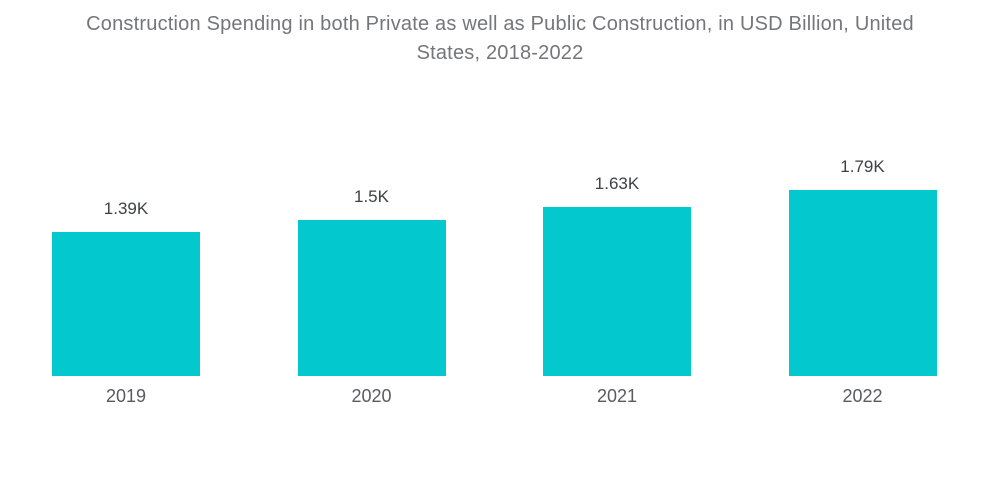 The image size is (1000, 504). What do you see at coordinates (862, 283) in the screenshot?
I see `bar-2022` at bounding box center [862, 283].